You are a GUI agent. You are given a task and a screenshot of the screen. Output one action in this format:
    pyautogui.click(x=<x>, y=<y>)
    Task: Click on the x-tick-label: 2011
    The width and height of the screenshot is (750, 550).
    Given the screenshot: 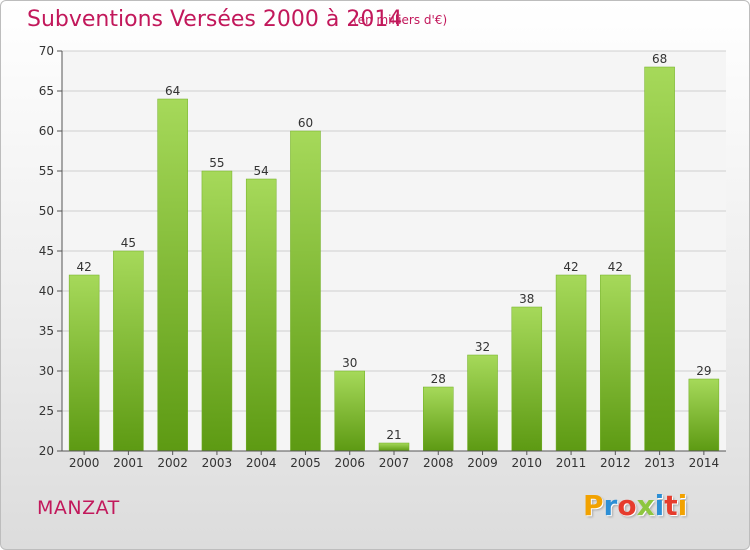 What is the action you would take?
    pyautogui.click(x=571, y=463)
    